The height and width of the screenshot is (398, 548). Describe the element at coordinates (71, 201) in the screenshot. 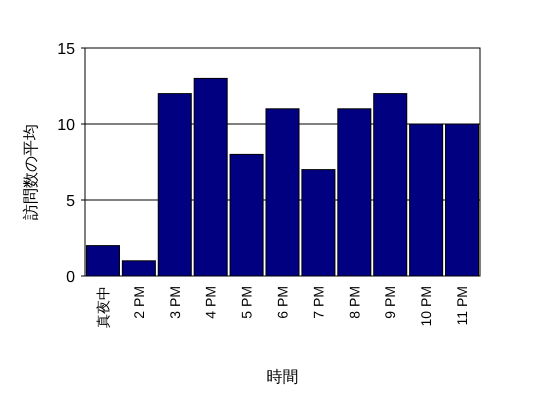

I see `y-tick-label: 5` at that location.